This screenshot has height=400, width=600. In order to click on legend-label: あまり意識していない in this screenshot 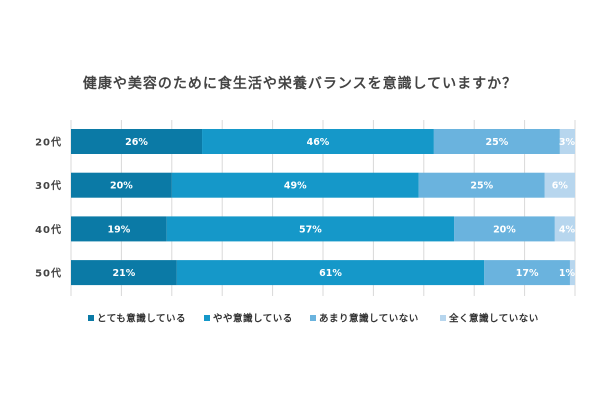, I will do `click(369, 319)`.